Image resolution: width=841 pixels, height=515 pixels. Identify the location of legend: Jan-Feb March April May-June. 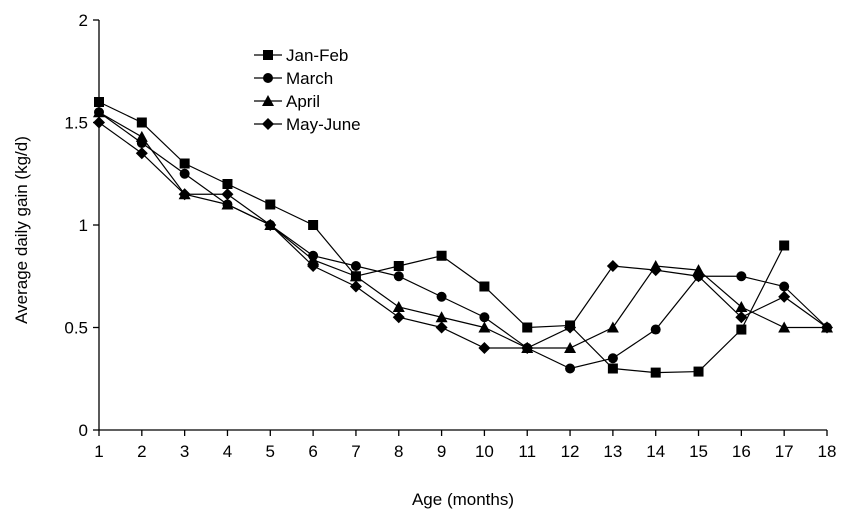
(307, 90).